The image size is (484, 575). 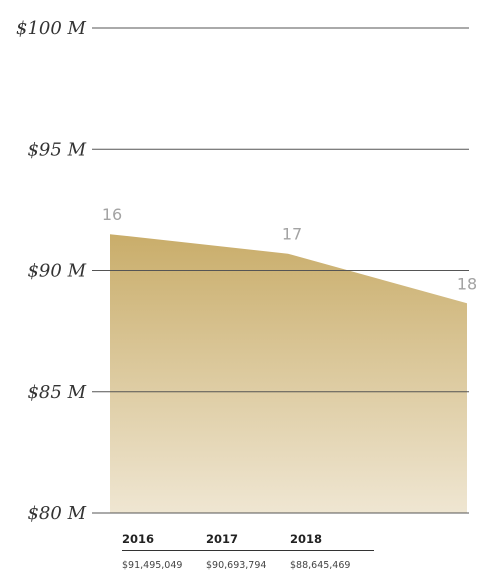 What do you see at coordinates (56, 513) in the screenshot?
I see `y-tick-label: $80 M` at bounding box center [56, 513].